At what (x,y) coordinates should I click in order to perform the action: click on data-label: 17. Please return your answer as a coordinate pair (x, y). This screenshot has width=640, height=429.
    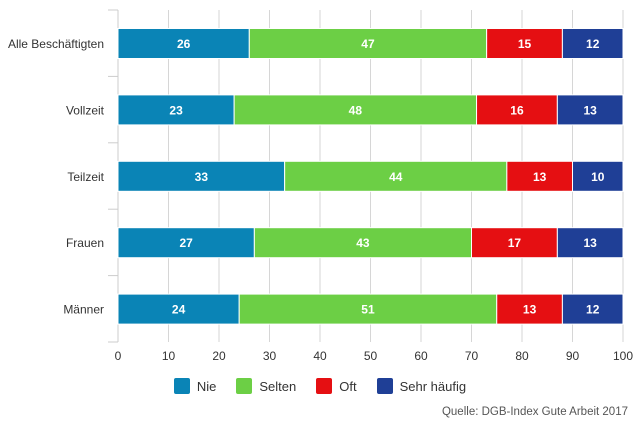
    Looking at the image, I should click on (515, 243).